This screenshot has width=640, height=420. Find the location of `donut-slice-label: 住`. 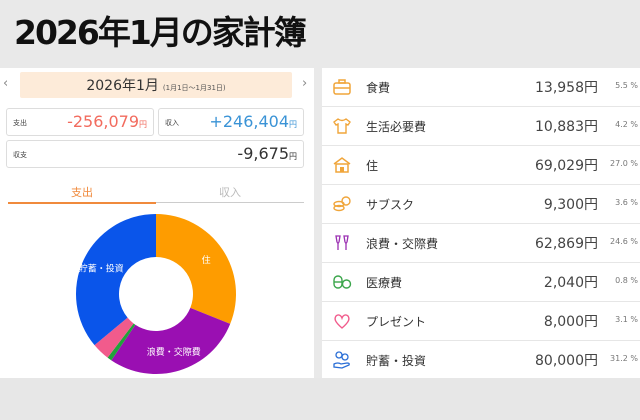

donut-slice-label: 住 is located at coordinates (206, 260).